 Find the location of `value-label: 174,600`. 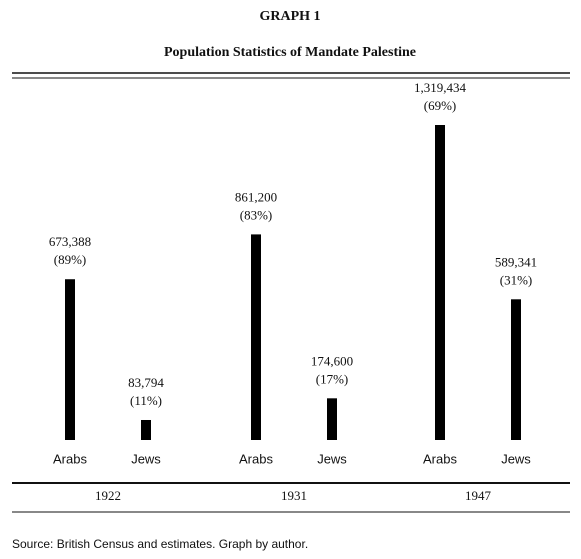

value-label: 174,600 is located at coordinates (332, 360).